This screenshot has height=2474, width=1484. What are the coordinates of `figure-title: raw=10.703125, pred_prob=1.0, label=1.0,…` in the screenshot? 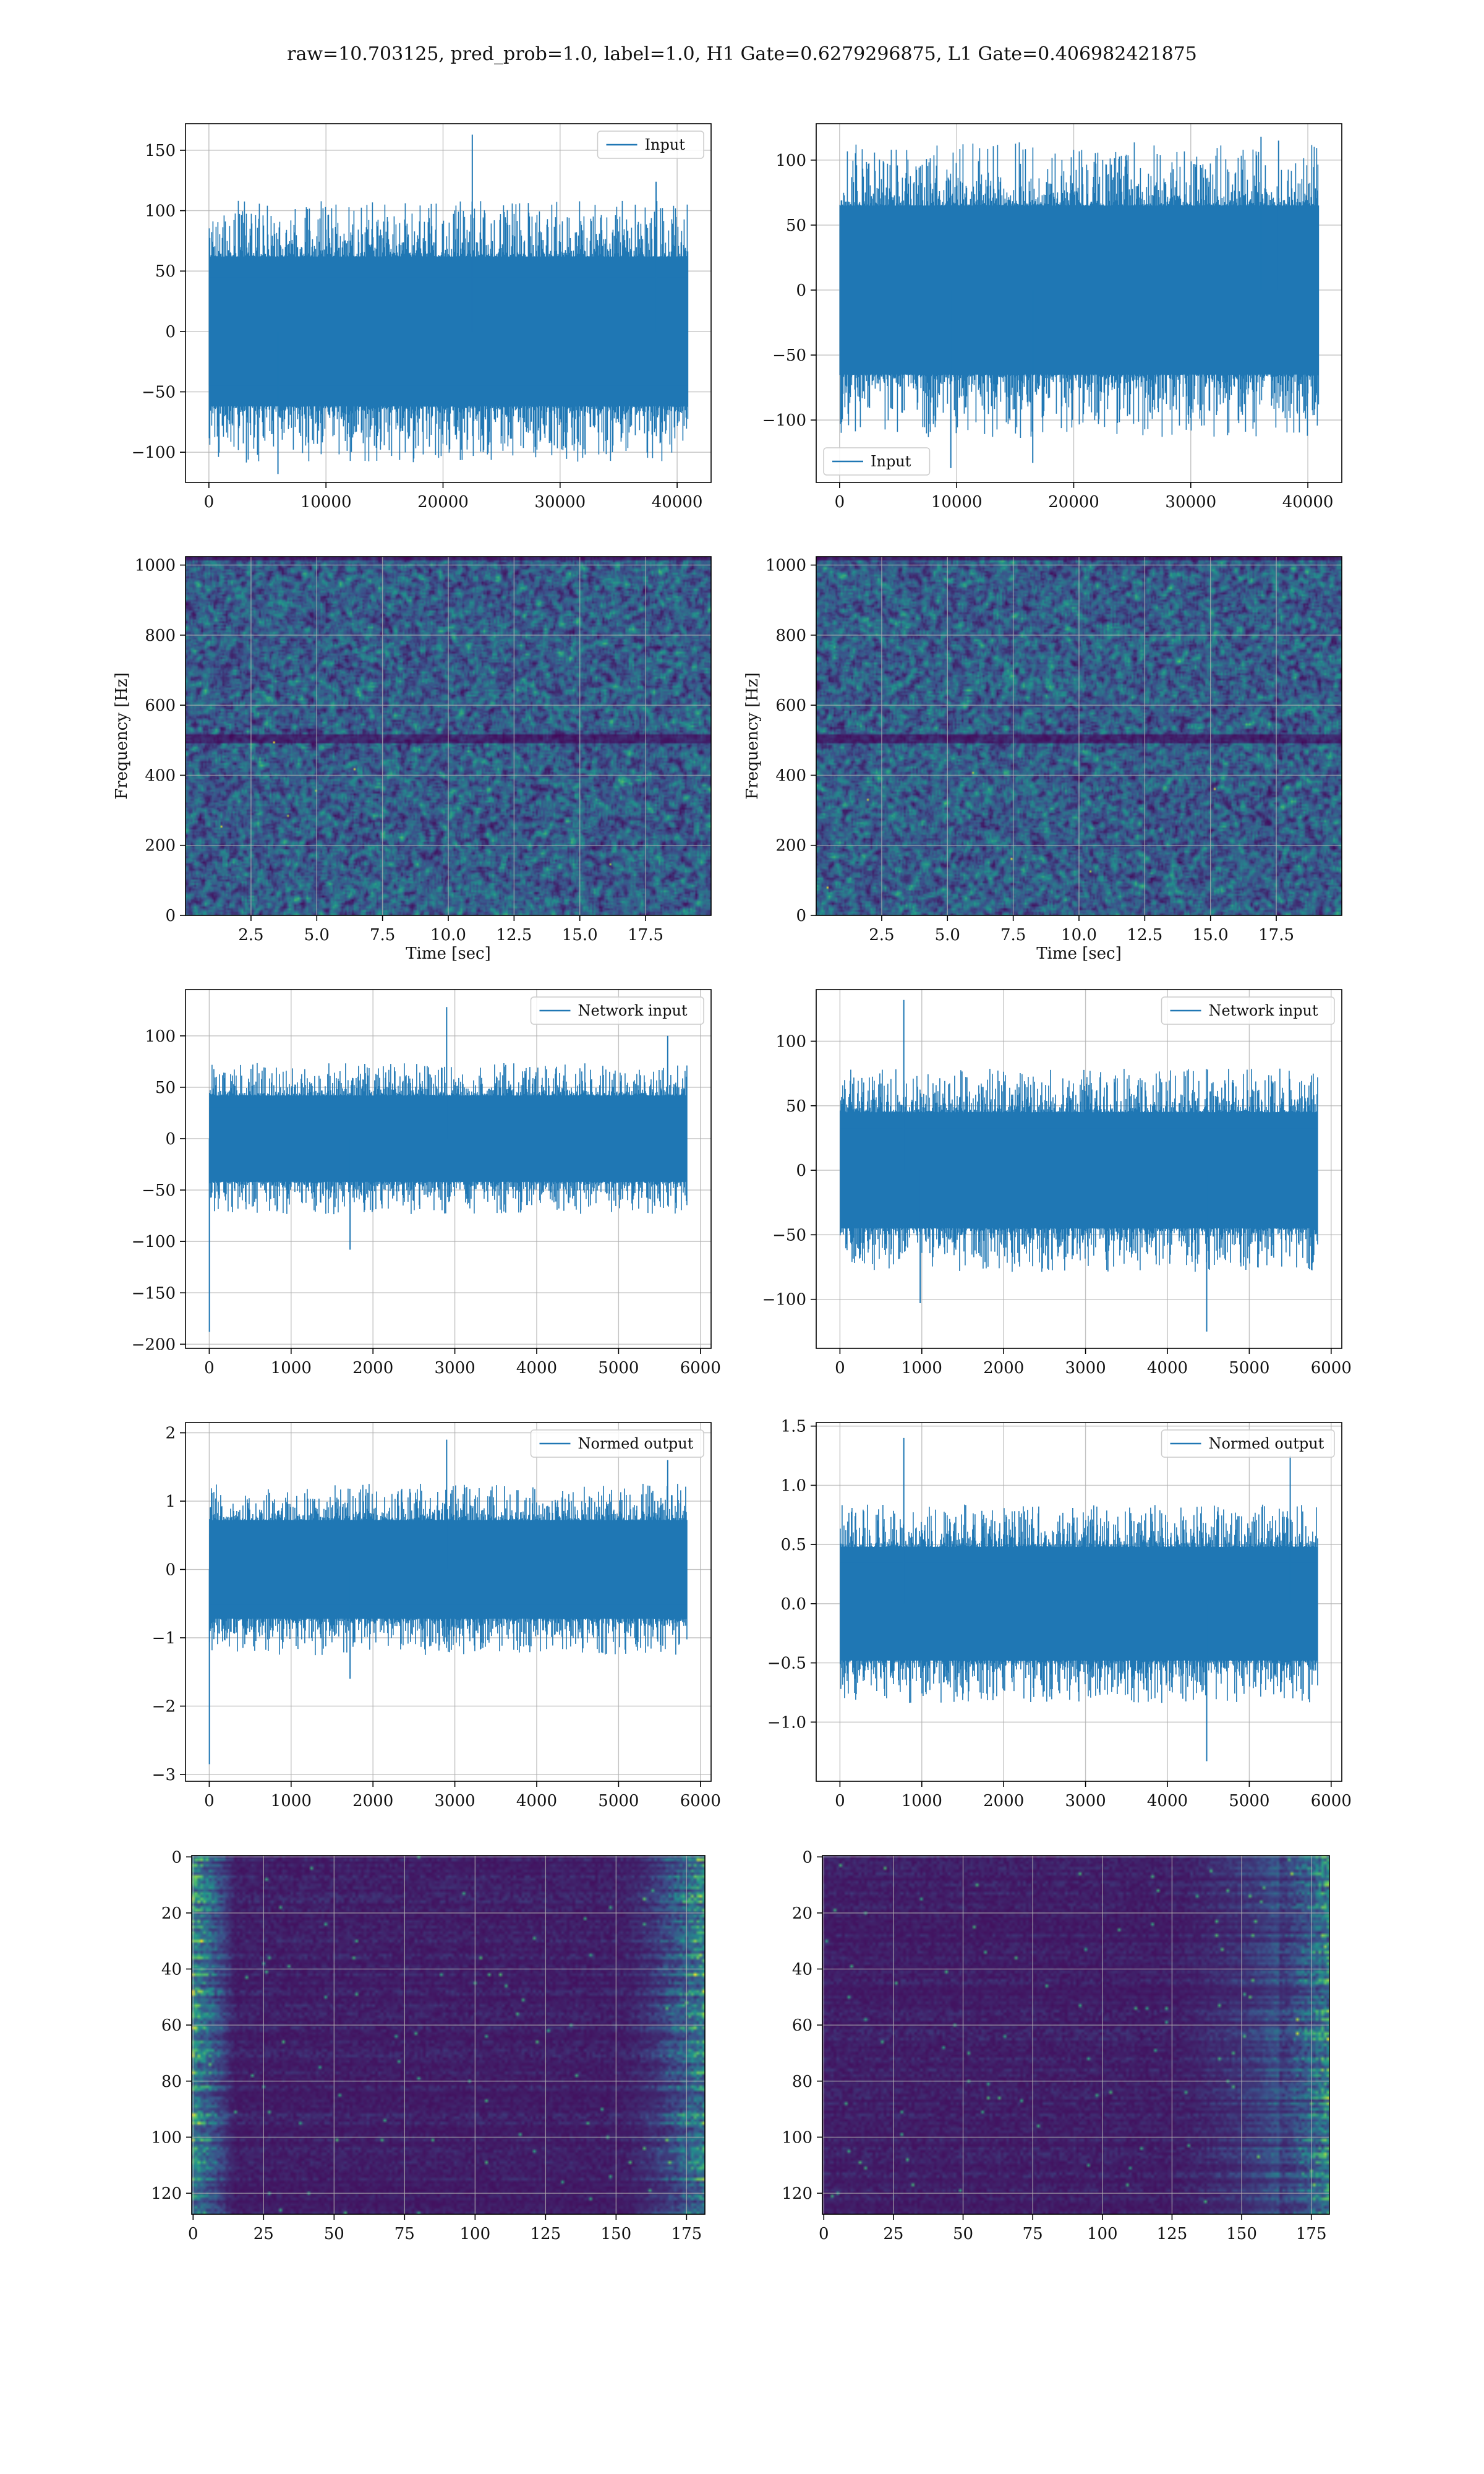 It's located at (742, 54).